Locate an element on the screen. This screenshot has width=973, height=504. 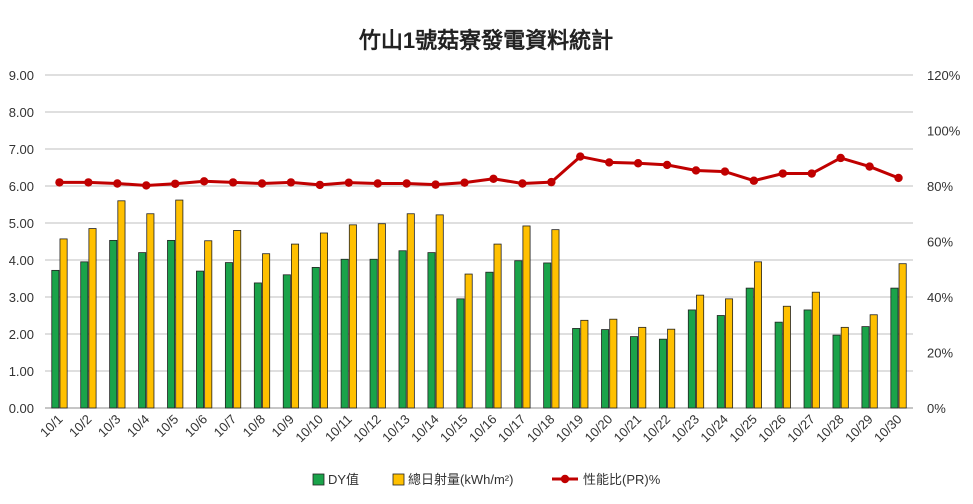
x-tick-label: 10/25 is located at coordinates (743, 429).